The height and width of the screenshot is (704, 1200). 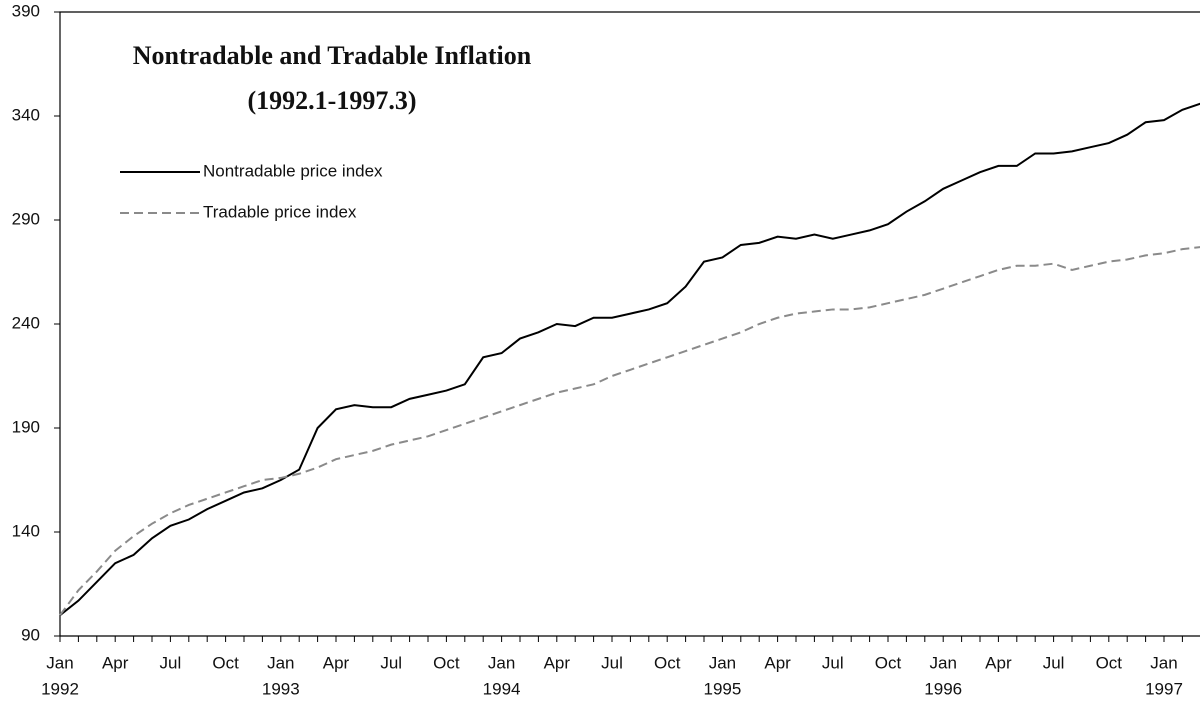 I want to click on x-year-label: 1992, so click(x=60, y=688).